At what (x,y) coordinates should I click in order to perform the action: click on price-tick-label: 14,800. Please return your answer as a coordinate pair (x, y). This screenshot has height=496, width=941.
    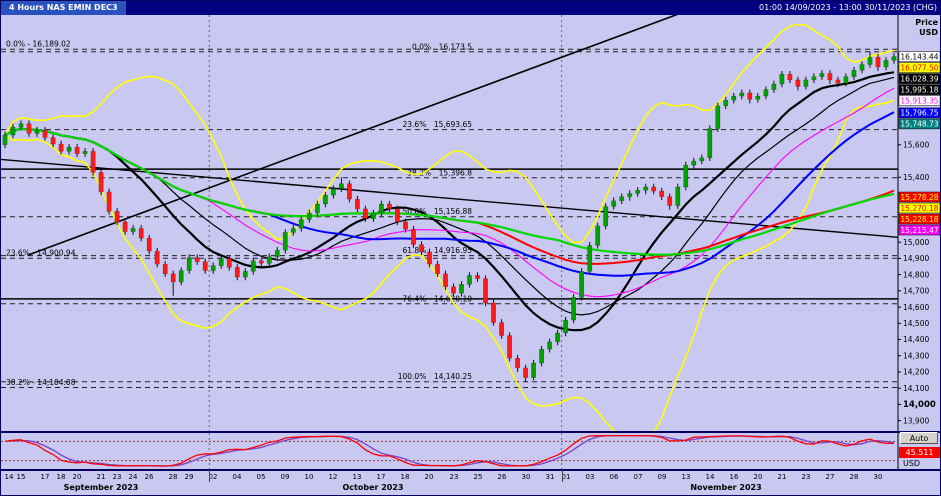
    Looking at the image, I should click on (916, 274).